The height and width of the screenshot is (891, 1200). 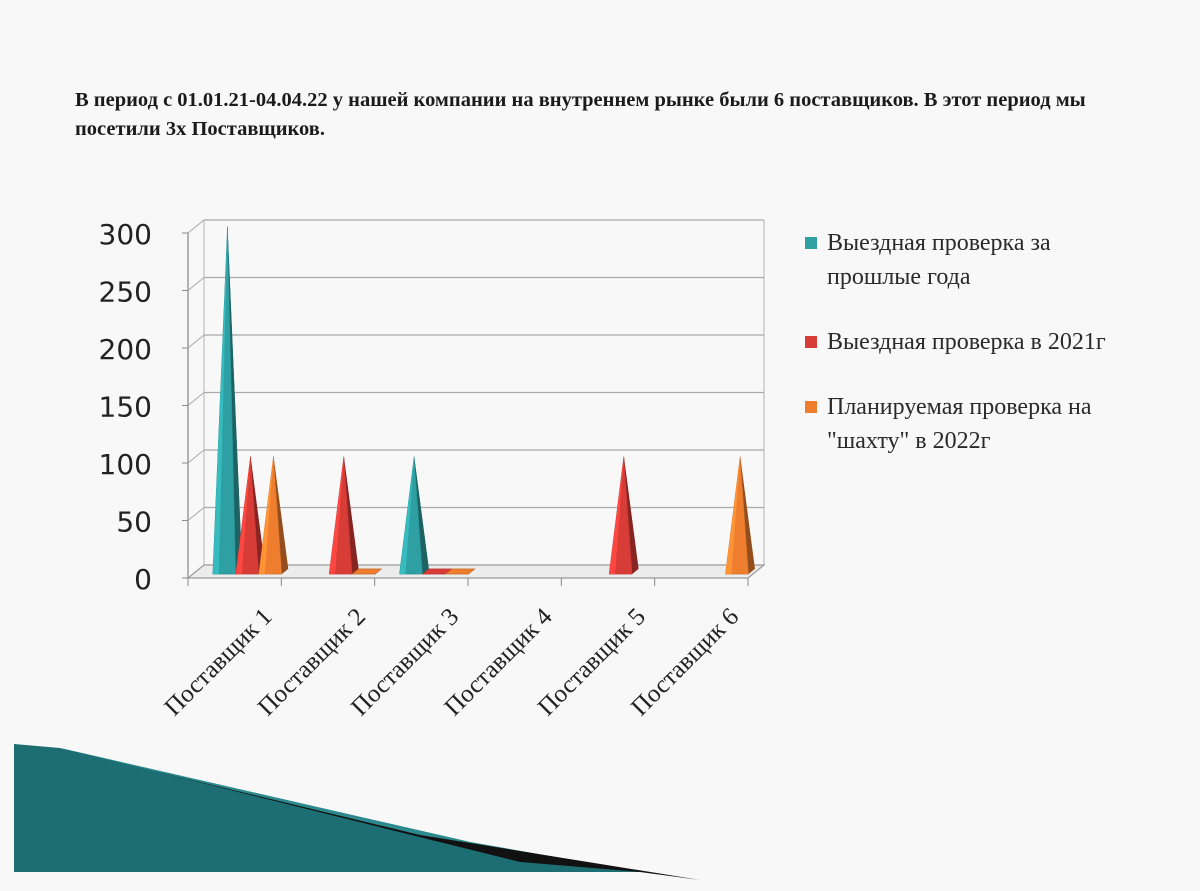 I want to click on decorative-corner-ribbon, so click(x=357, y=812).